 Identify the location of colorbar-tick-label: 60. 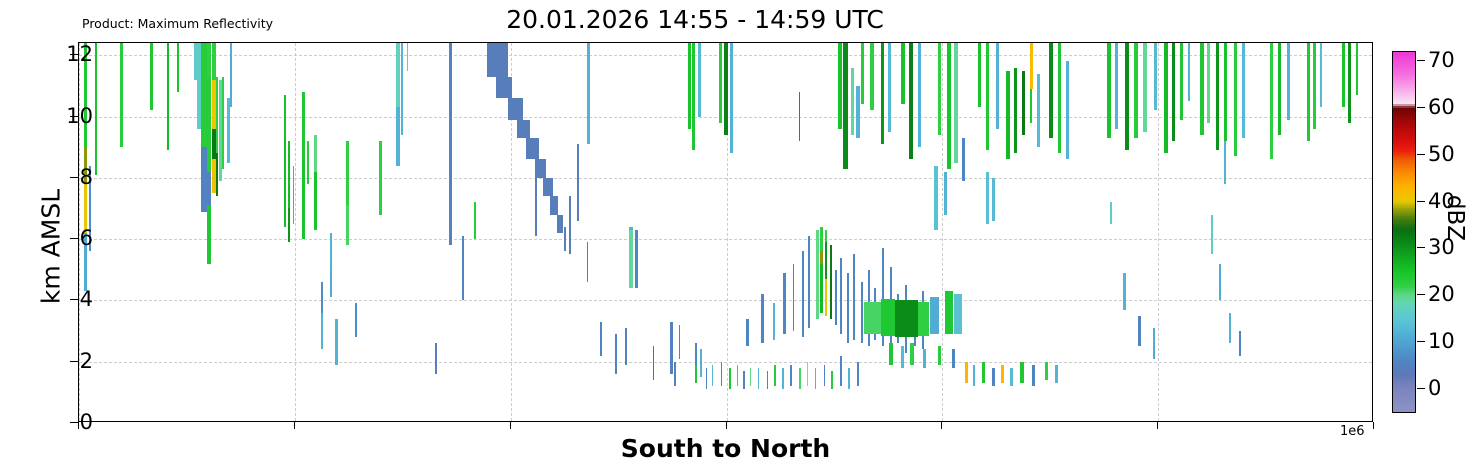
(1441, 107).